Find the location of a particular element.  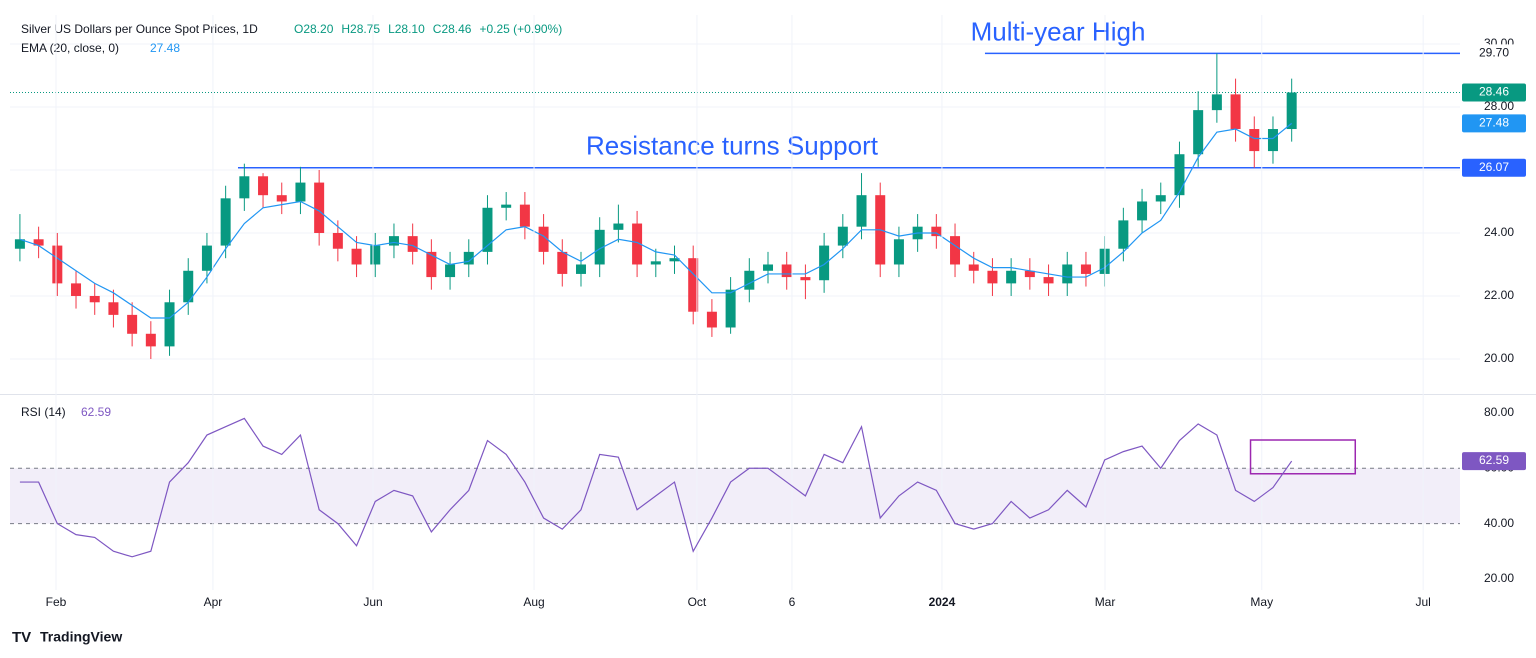

x-tick-label: Aug is located at coordinates (533, 602).